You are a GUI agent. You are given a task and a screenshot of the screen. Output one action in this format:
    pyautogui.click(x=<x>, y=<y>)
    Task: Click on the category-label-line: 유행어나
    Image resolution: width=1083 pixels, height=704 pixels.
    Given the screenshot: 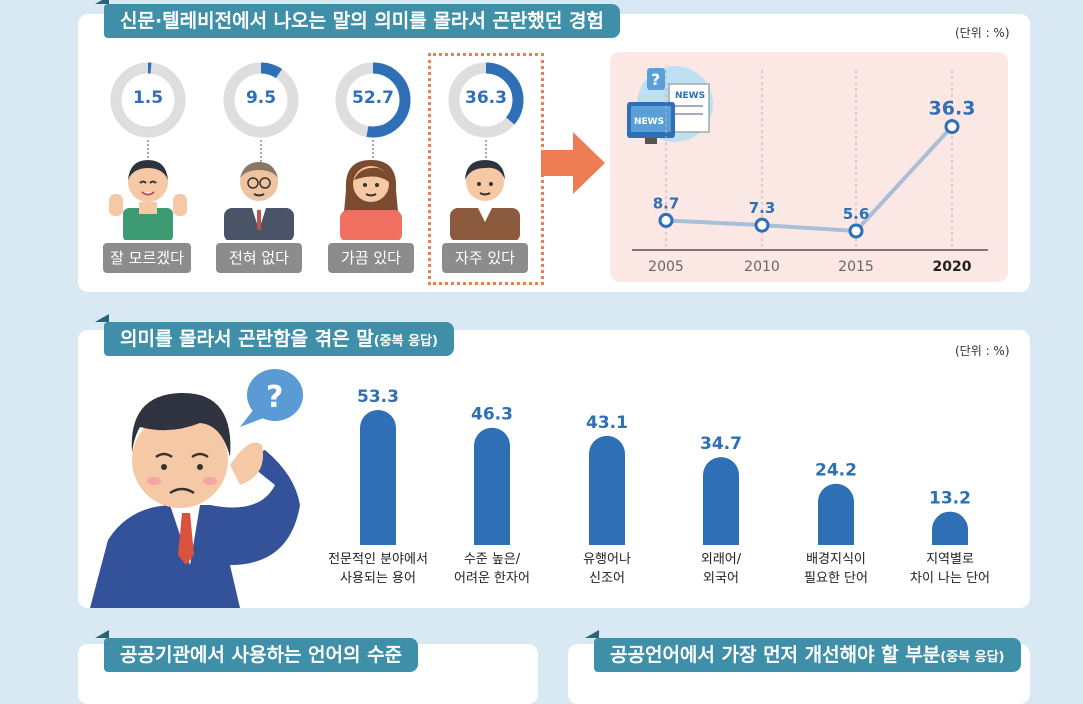 What is the action you would take?
    pyautogui.click(x=607, y=559)
    